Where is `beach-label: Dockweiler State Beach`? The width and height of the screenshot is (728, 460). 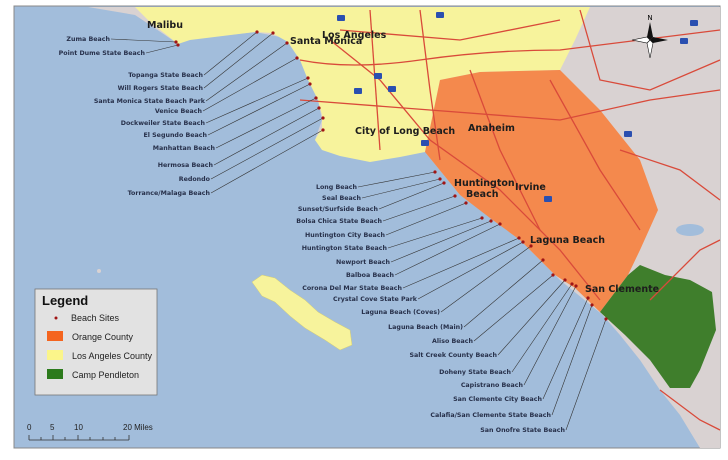
beach-label: Dockweiler State Beach is located at coordinates (163, 123).